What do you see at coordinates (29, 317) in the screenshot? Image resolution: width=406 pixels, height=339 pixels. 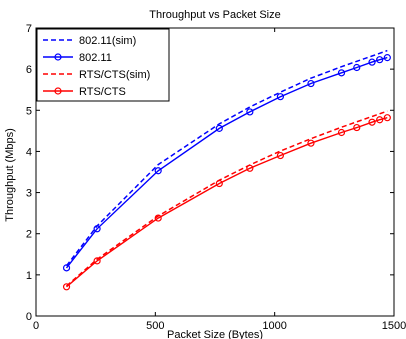 I see `y-tick-label: 0` at bounding box center [29, 317].